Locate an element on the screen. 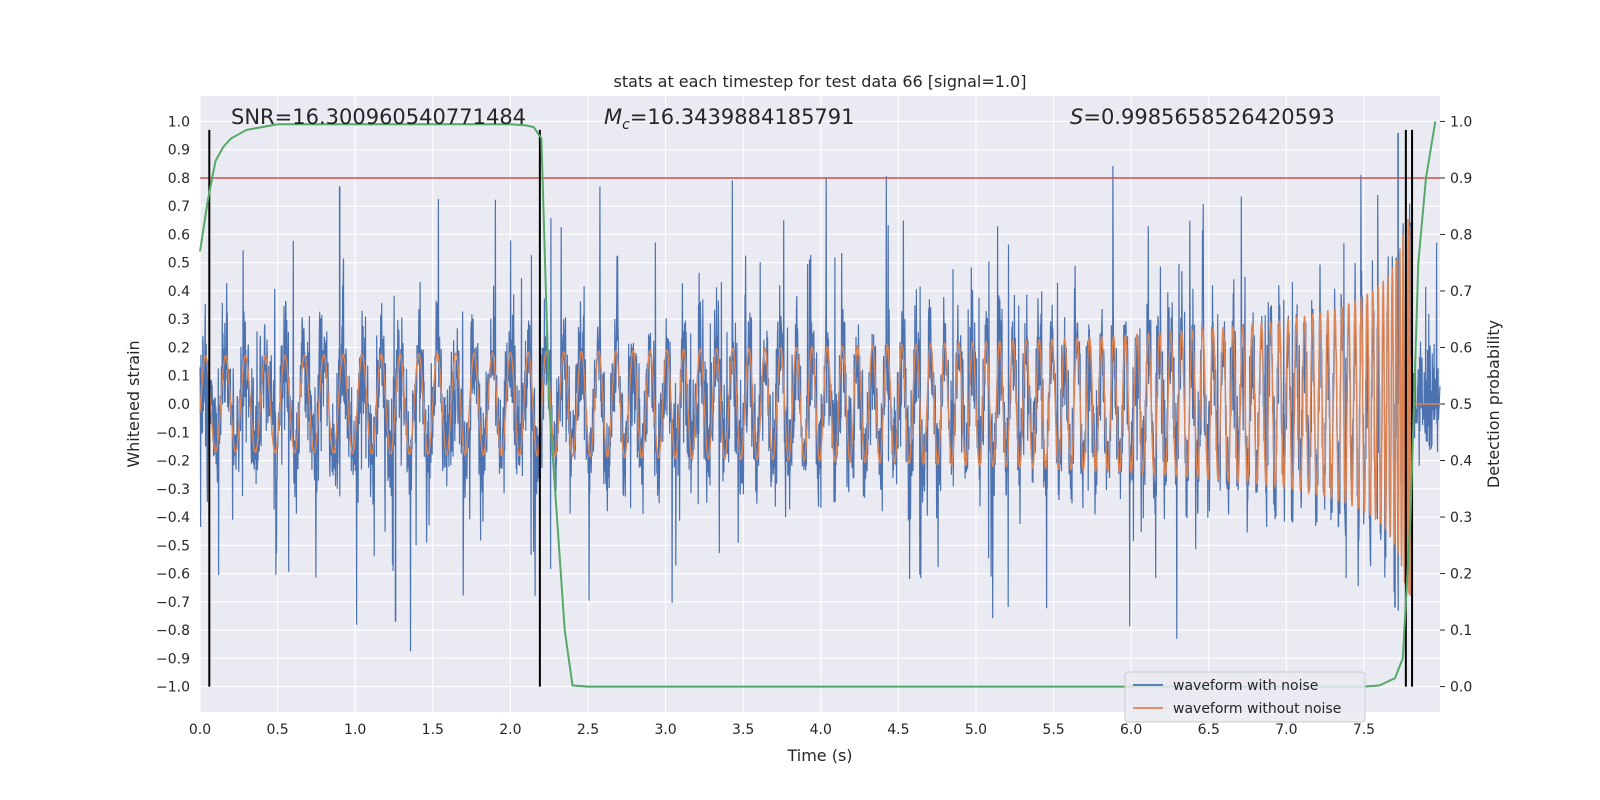  y-tick-label: 0.8 is located at coordinates (179, 179).